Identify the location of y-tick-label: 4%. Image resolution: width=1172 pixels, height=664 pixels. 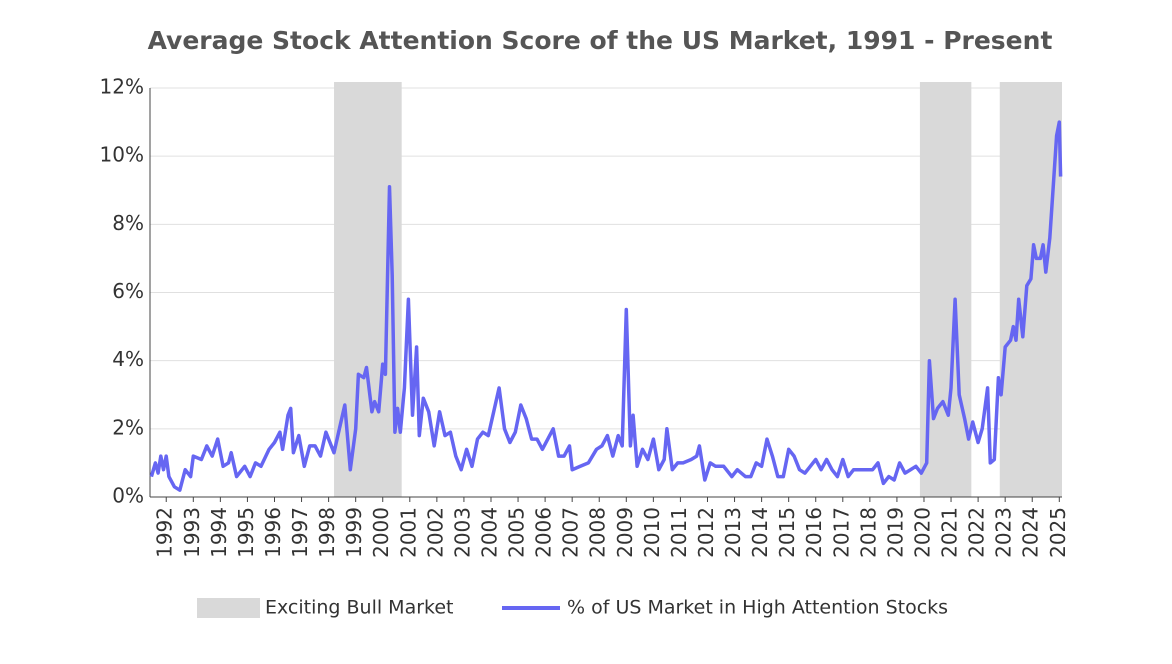
(128, 359).